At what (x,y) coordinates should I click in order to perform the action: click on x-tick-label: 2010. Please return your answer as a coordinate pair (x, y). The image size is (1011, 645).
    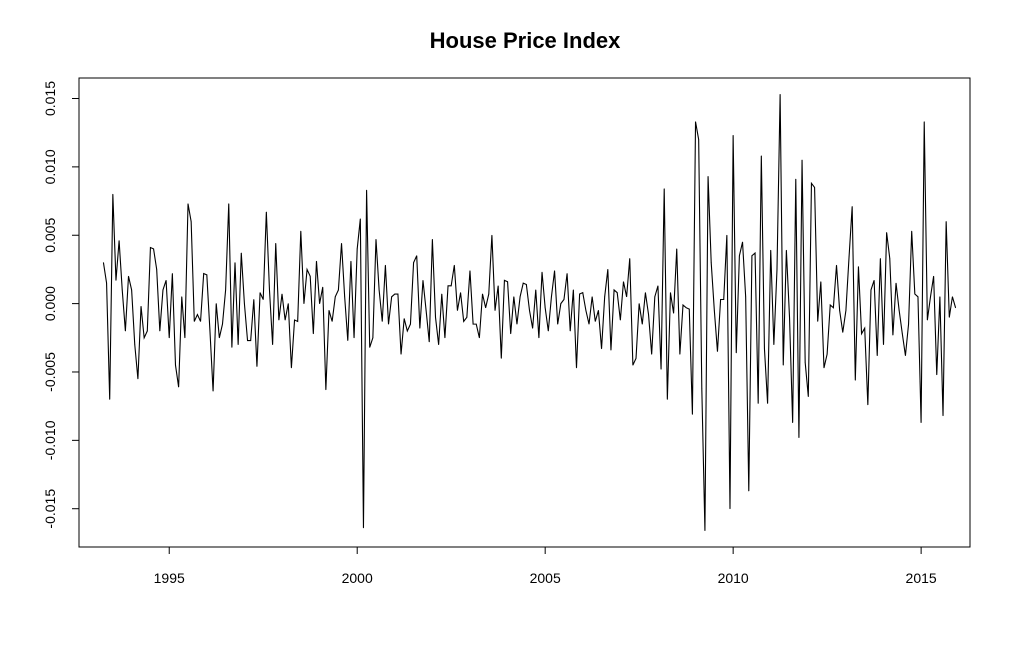
    Looking at the image, I should click on (733, 578).